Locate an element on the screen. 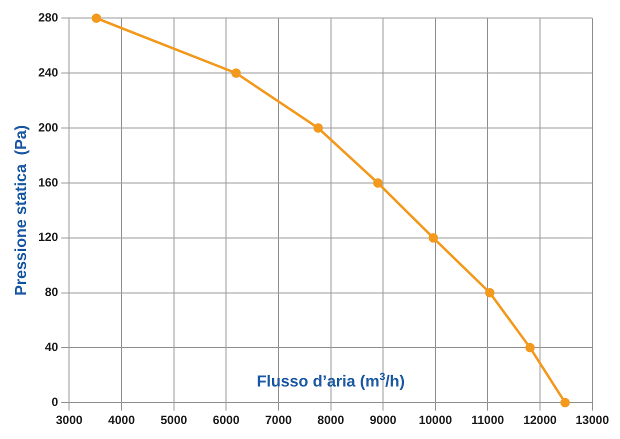  x-tick-label: 12000 is located at coordinates (540, 420).